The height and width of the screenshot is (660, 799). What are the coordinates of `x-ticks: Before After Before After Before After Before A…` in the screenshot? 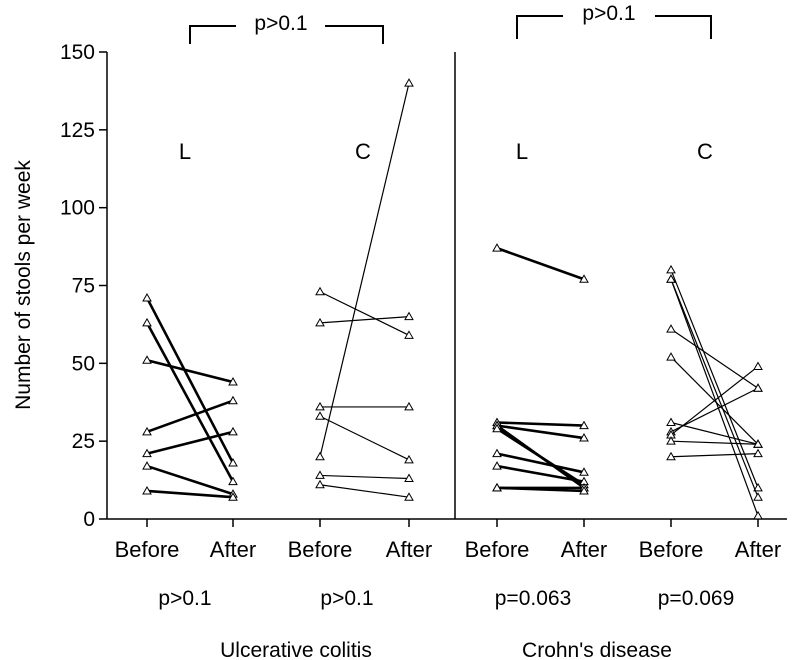 It's located at (448, 540).